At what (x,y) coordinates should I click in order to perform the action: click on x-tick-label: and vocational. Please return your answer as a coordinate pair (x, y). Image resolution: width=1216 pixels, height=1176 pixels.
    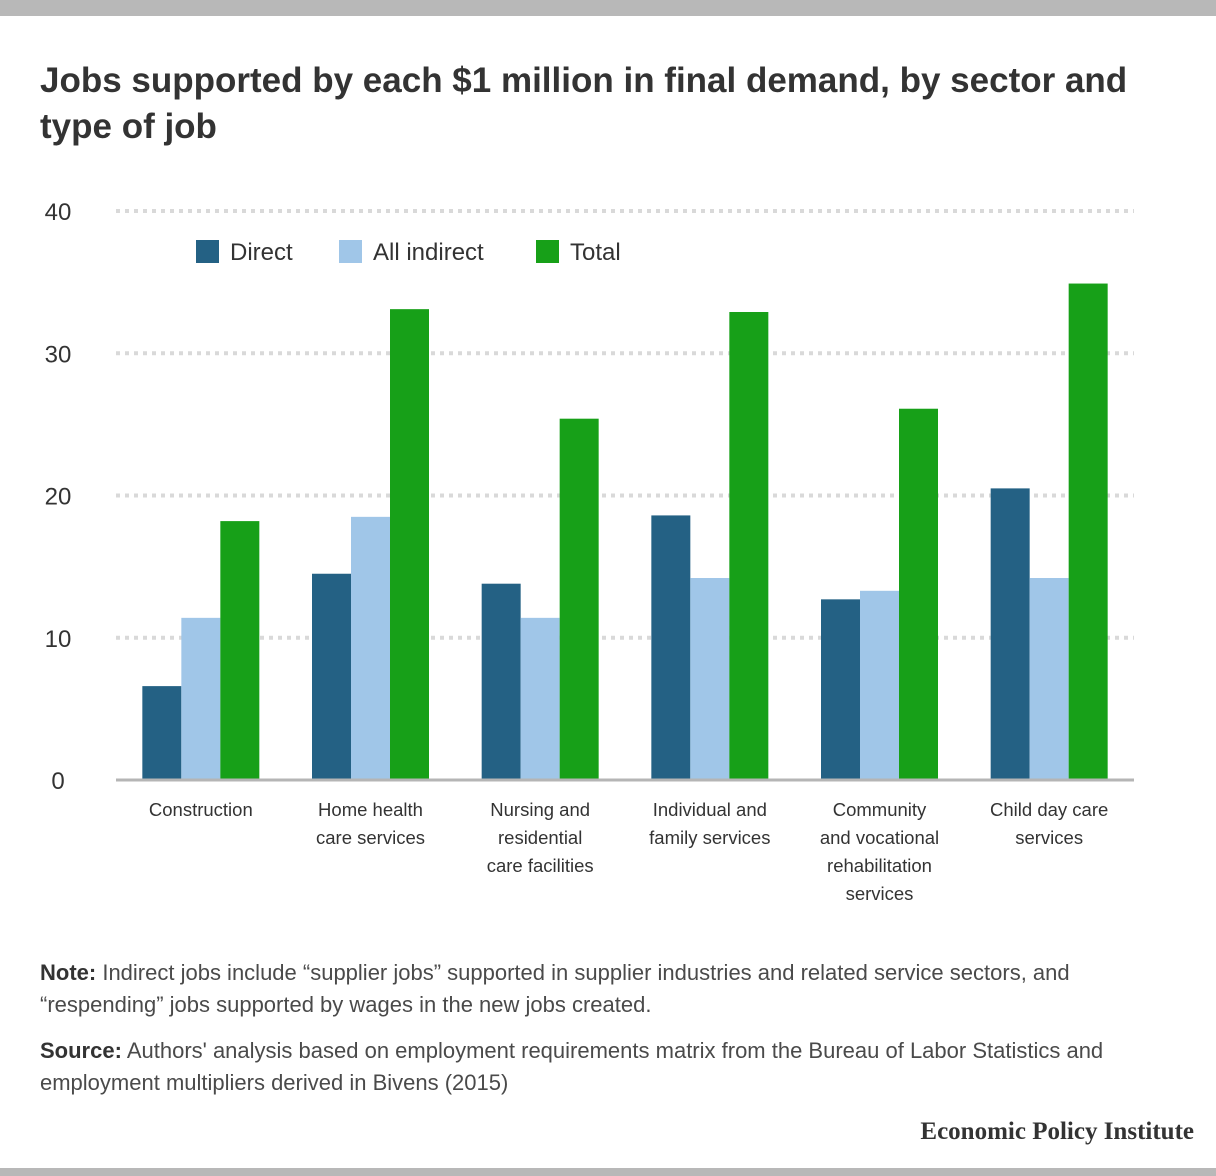
    Looking at the image, I should click on (879, 837).